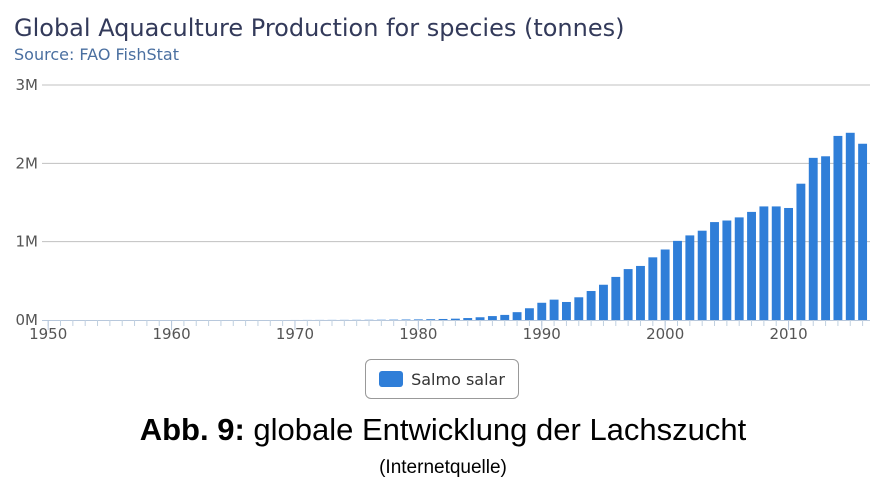 The image size is (886, 498). I want to click on y-tick-label: 2M, so click(27, 163).